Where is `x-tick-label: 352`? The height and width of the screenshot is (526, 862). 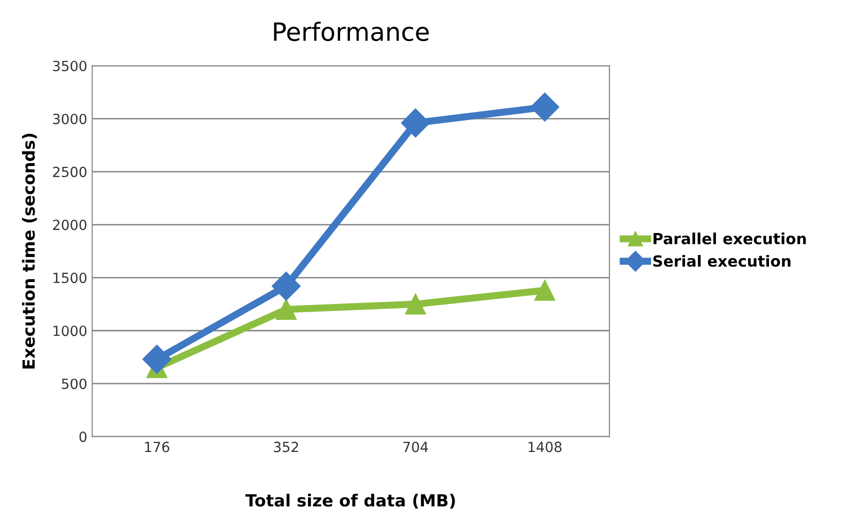
x-tick-label: 352 is located at coordinates (286, 447).